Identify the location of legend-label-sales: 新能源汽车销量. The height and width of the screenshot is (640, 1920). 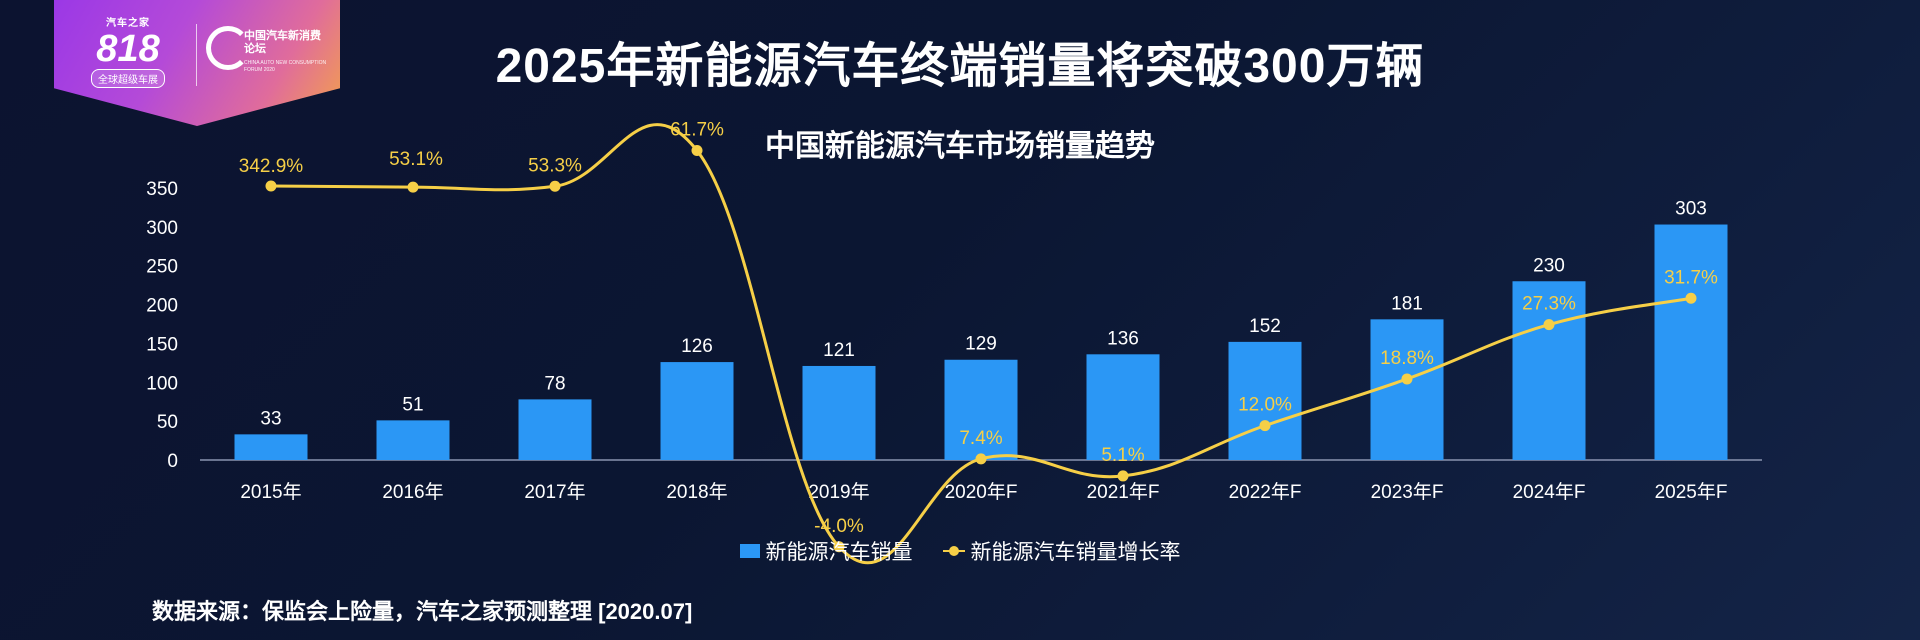
(839, 552).